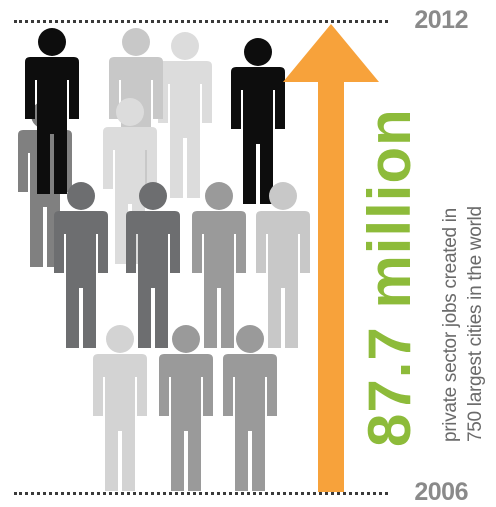 The image size is (496, 507). What do you see at coordinates (441, 20) in the screenshot?
I see `year-2012-label: 2012` at bounding box center [441, 20].